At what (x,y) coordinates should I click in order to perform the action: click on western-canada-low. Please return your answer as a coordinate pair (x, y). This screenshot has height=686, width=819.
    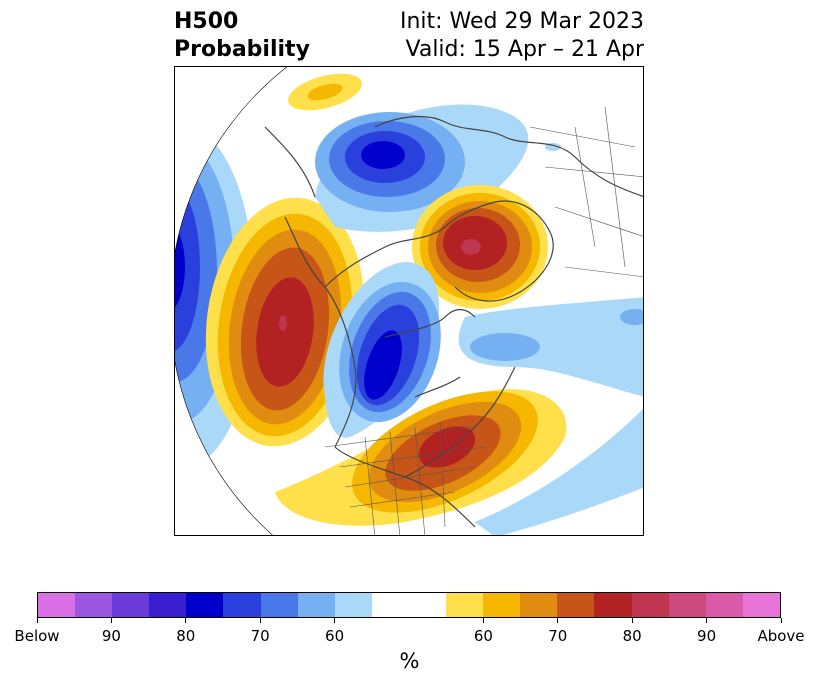
    Looking at the image, I should click on (382, 350).